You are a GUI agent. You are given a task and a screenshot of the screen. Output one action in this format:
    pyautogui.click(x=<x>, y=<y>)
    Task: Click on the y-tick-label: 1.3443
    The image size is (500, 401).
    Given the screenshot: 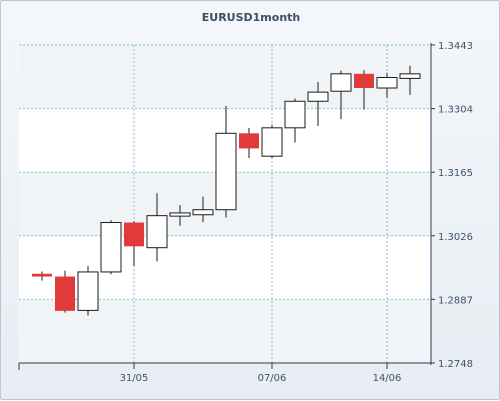 What is the action you would take?
    pyautogui.click(x=455, y=46)
    